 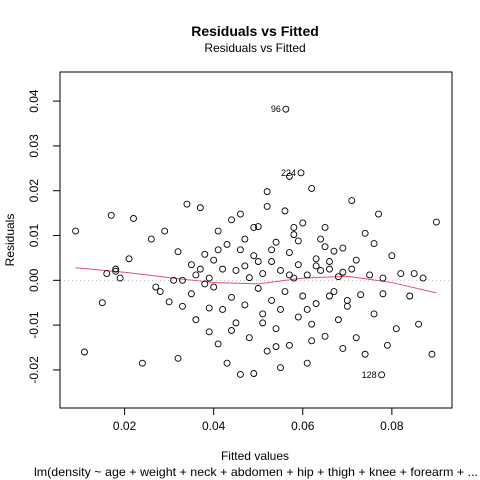 I want to click on x-tick-label: 0.06, so click(x=303, y=426).